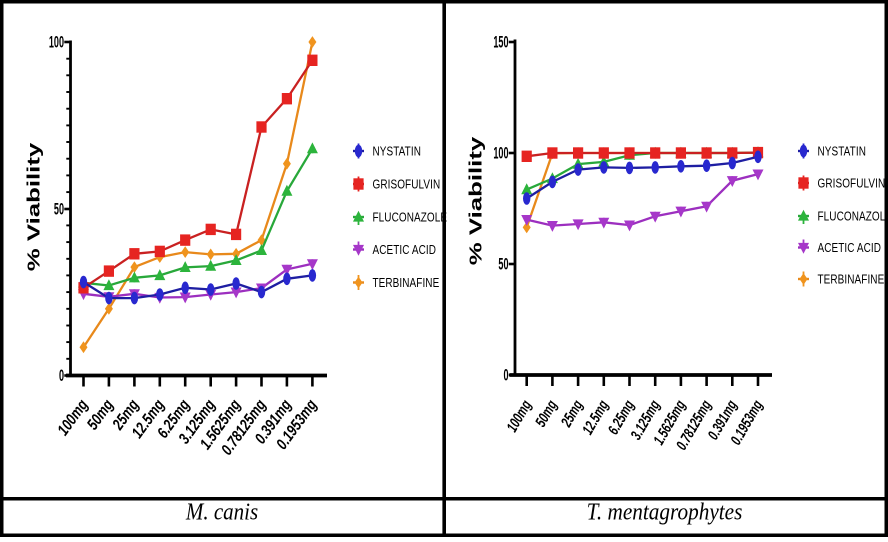  I want to click on svg-text: T. mentagrophytes, so click(665, 511).